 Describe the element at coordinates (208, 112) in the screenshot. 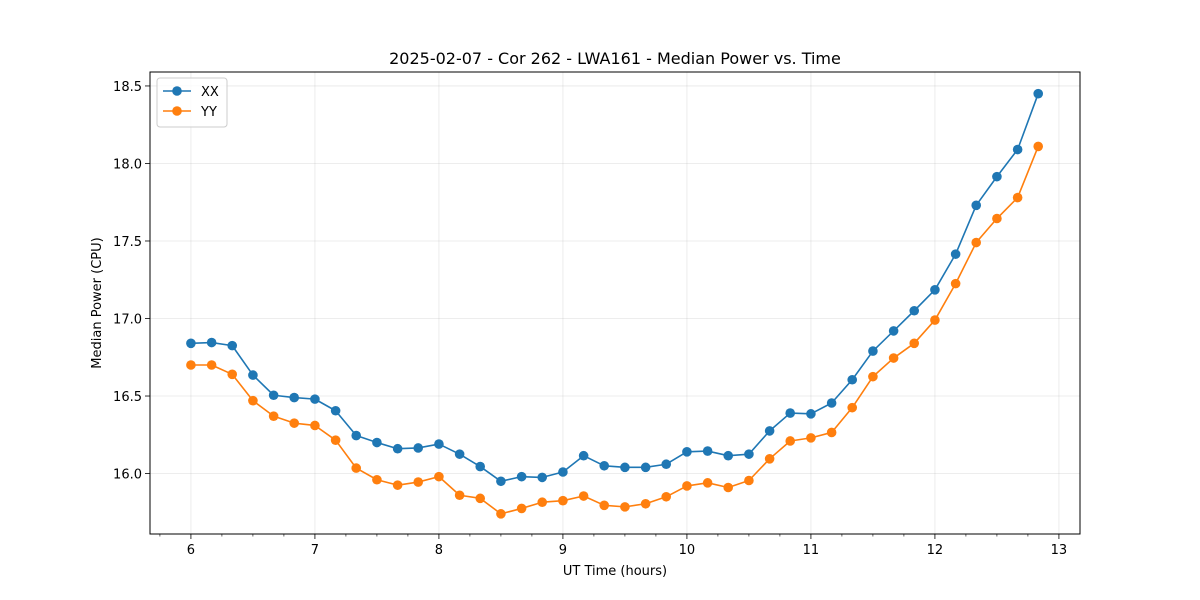

I see `legend-label-yy: YY` at that location.